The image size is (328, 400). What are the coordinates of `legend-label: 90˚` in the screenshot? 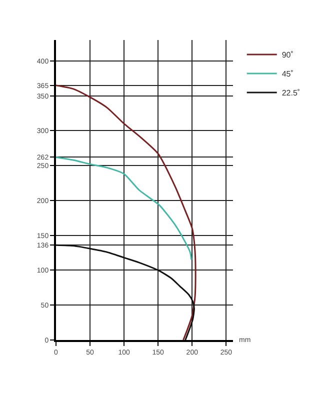 It's located at (288, 55).